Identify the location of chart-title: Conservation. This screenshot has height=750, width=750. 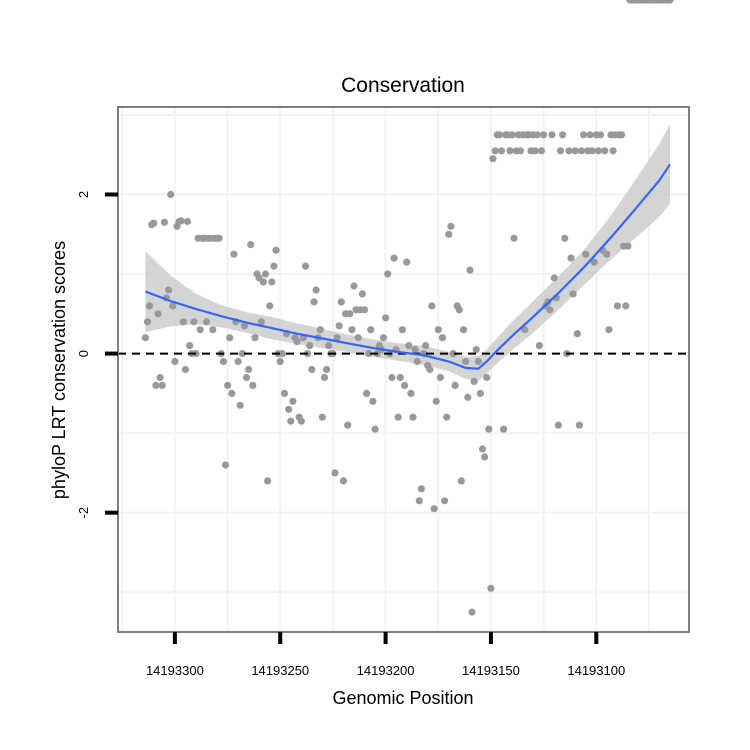
(403, 85).